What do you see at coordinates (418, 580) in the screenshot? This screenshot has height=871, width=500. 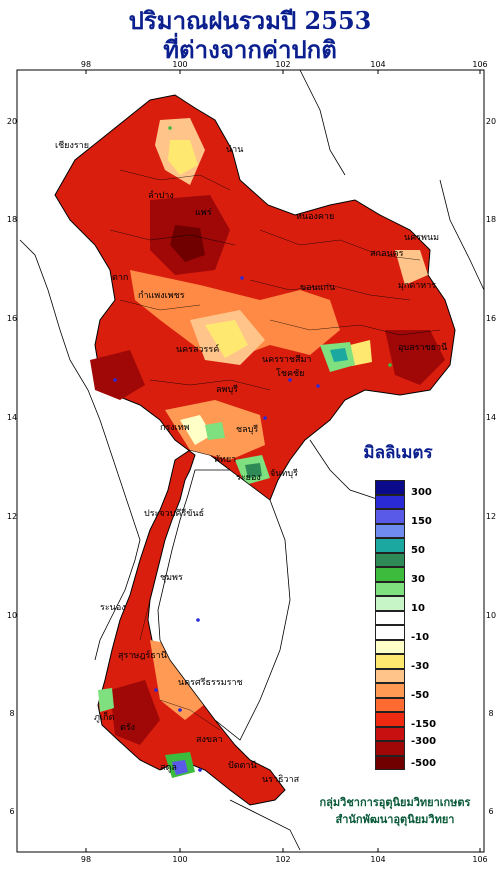 I see `legend-label: 30` at bounding box center [418, 580].